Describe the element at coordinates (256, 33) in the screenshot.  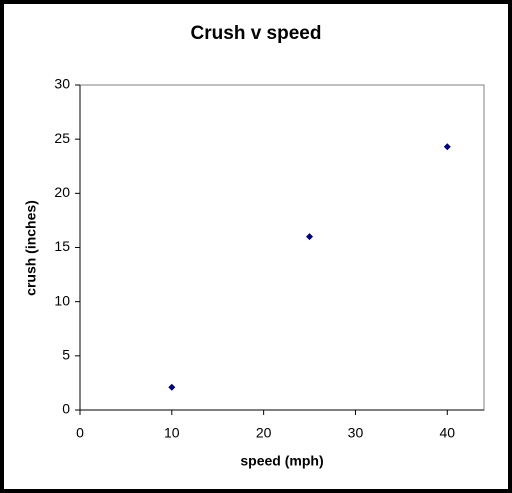
I see `chart-title: Crush v speed` at that location.